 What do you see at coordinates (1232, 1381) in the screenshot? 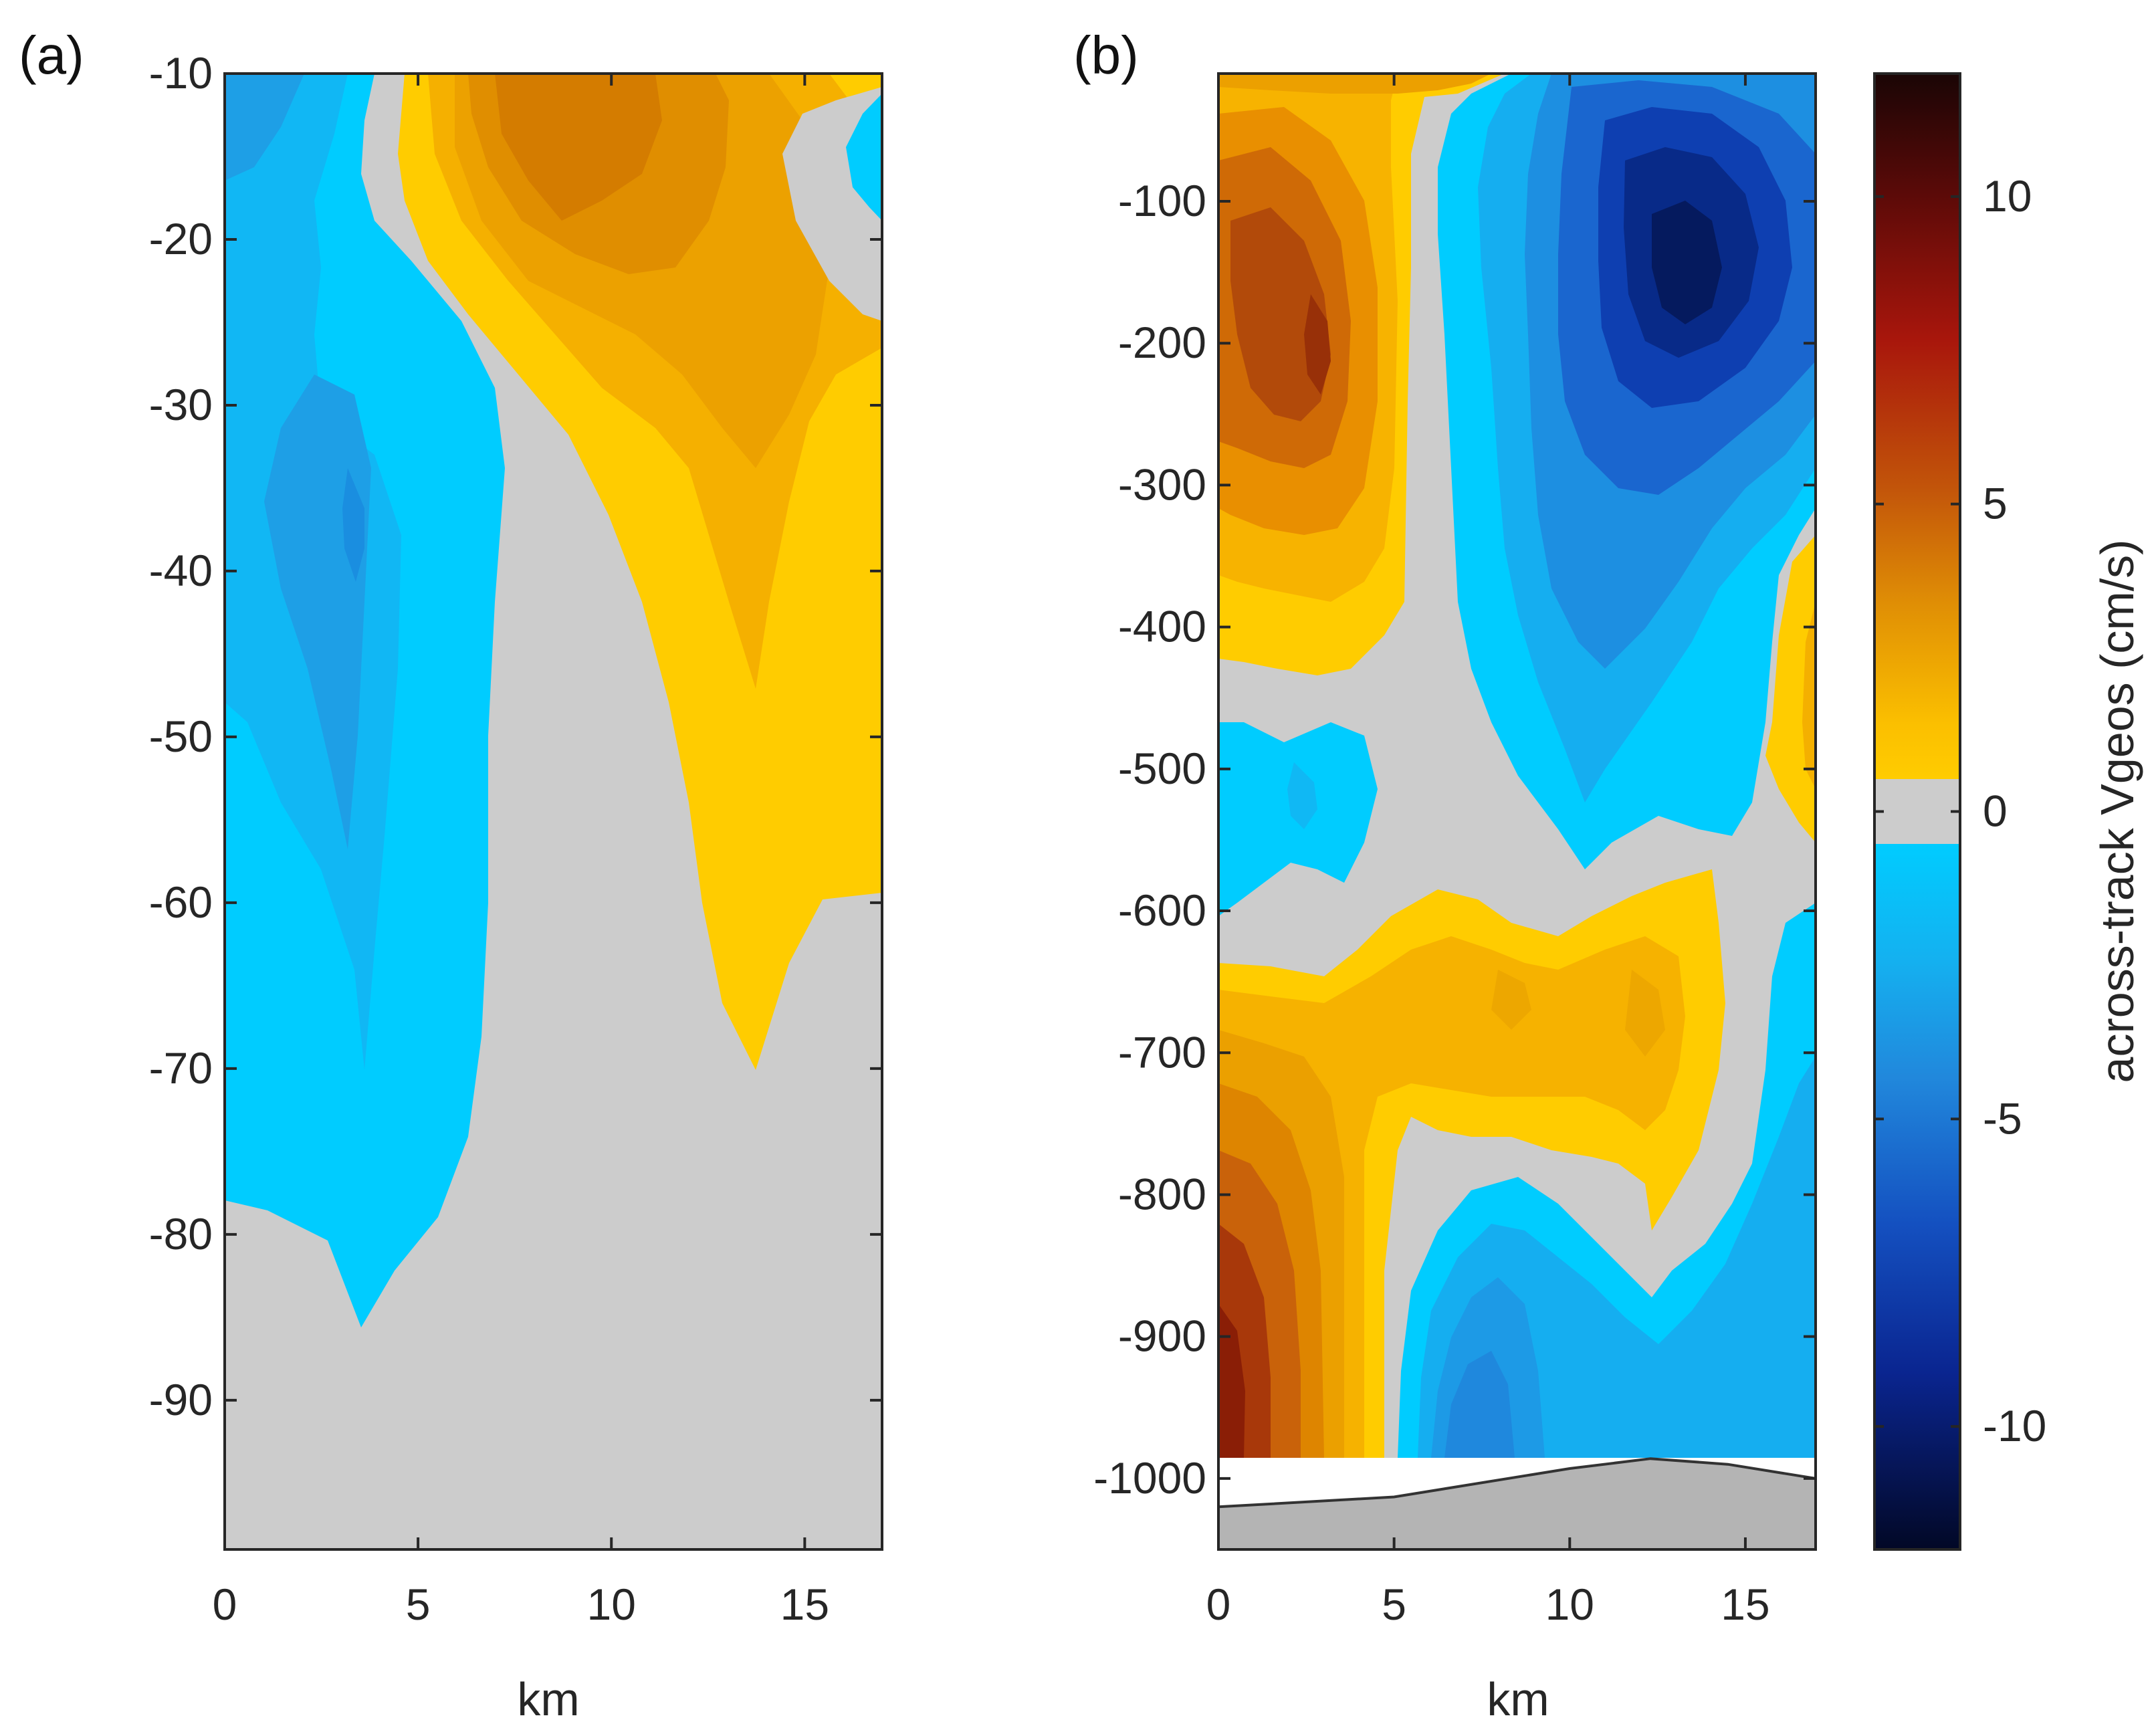
I see `b-positive-lower-core` at bounding box center [1232, 1381].